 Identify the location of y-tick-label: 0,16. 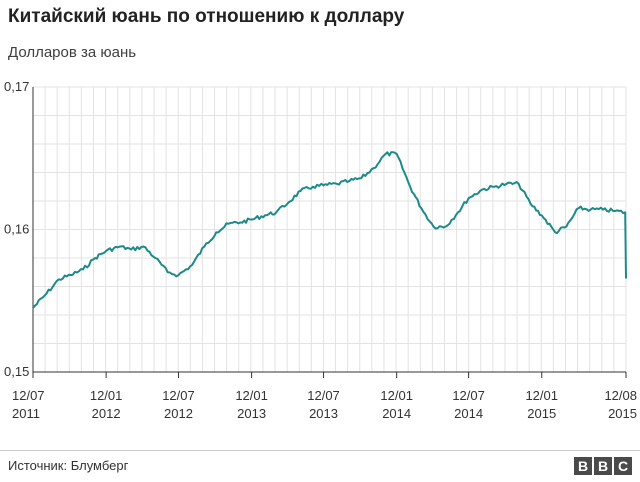
(16, 229).